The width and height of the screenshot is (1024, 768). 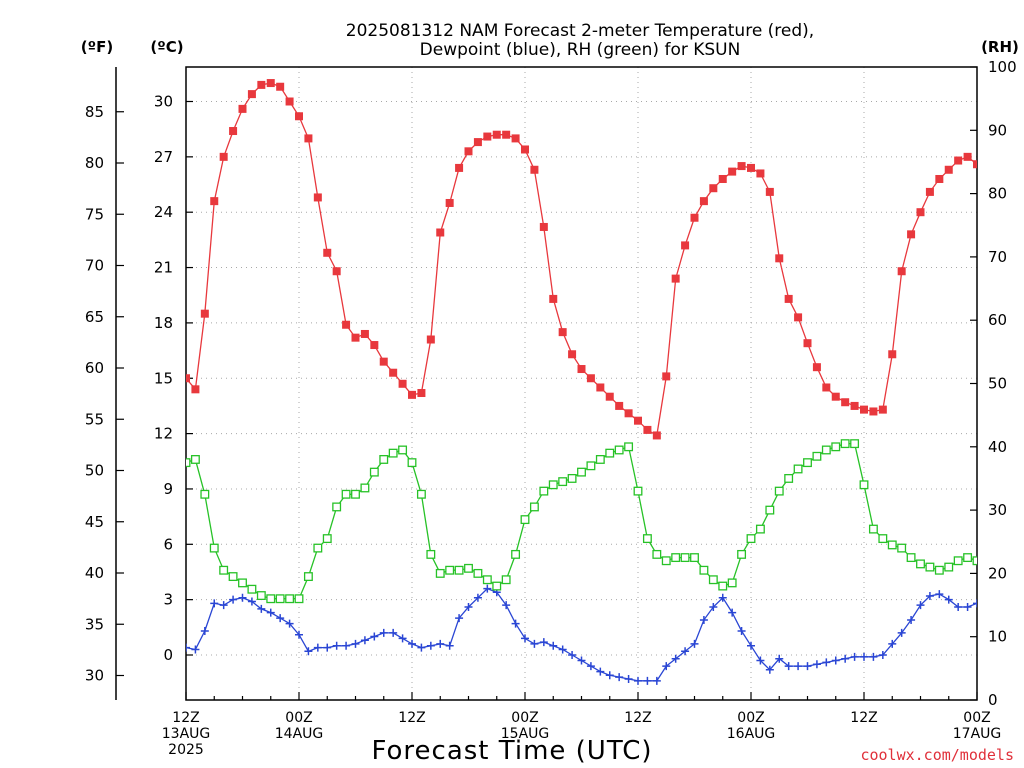 What do you see at coordinates (997, 194) in the screenshot?
I see `rh-tick-label: 80` at bounding box center [997, 194].